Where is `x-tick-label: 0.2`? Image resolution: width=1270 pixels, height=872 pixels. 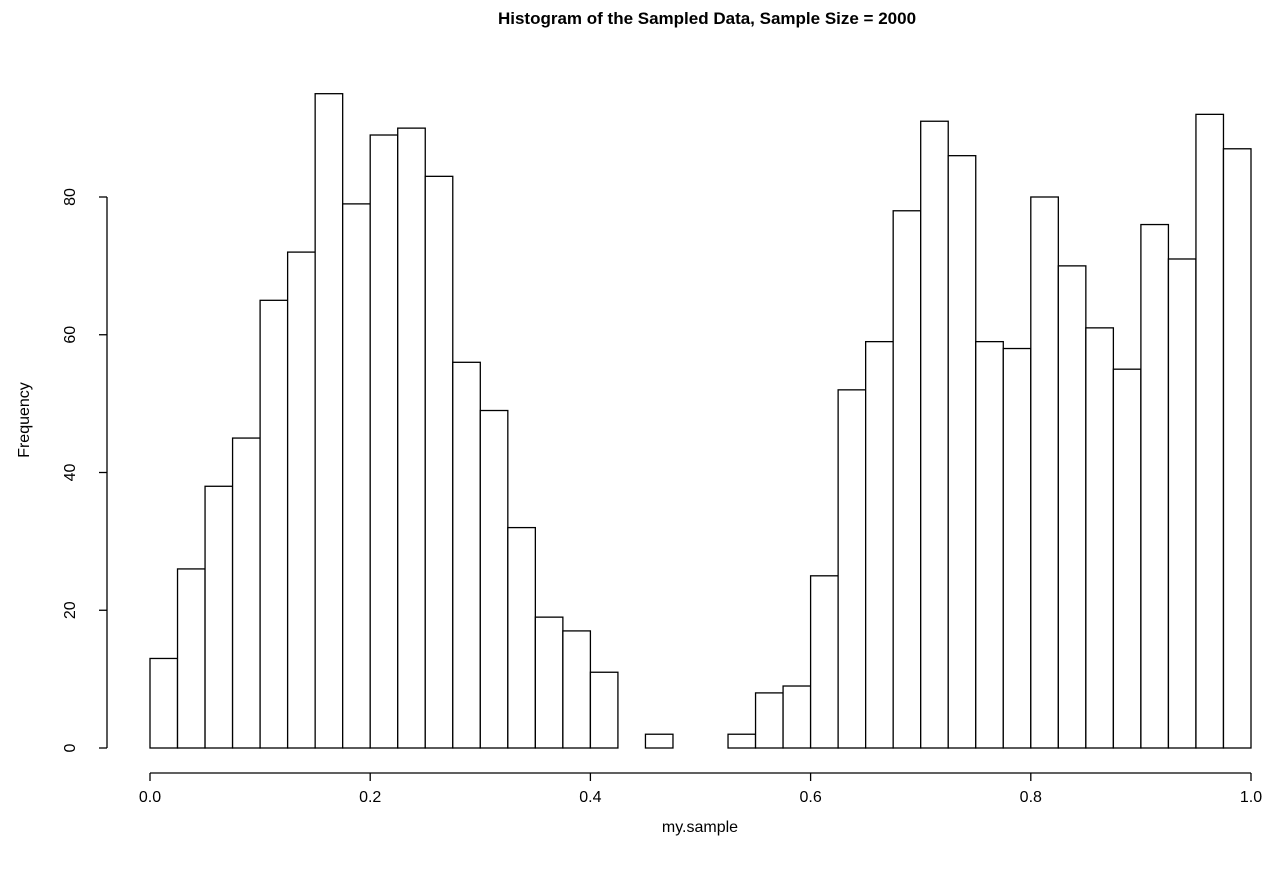 x-tick-label: 0.2 is located at coordinates (370, 797).